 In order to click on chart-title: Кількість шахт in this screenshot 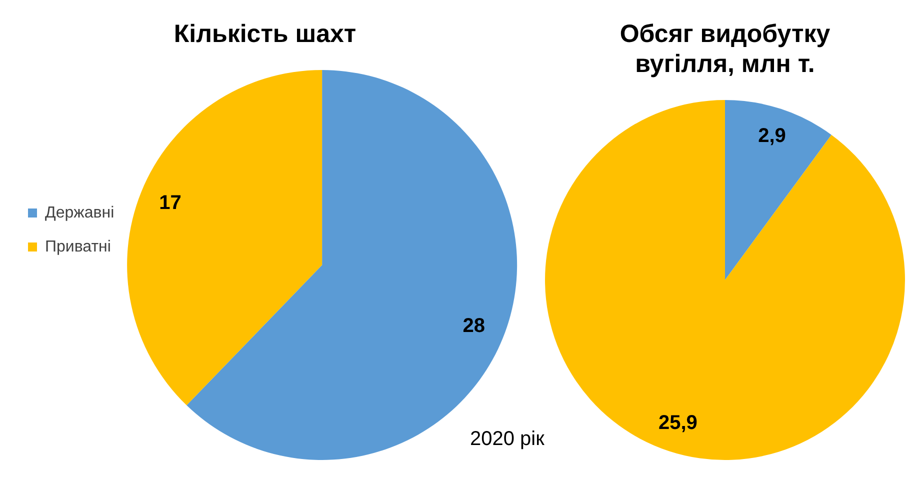, I will do `click(265, 34)`.